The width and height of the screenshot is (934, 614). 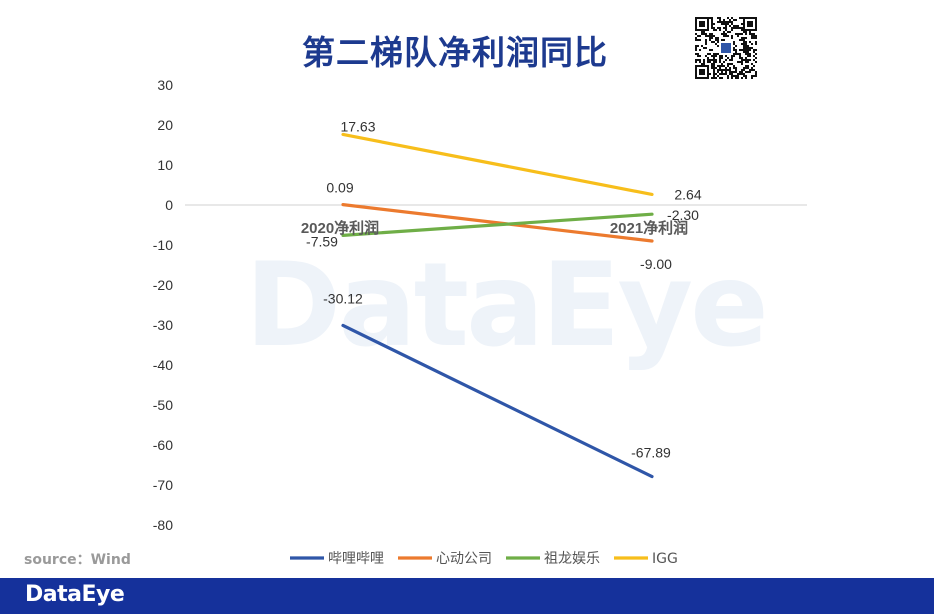 What do you see at coordinates (356, 559) in the screenshot?
I see `legend-label: 哔哩哔哩` at bounding box center [356, 559].